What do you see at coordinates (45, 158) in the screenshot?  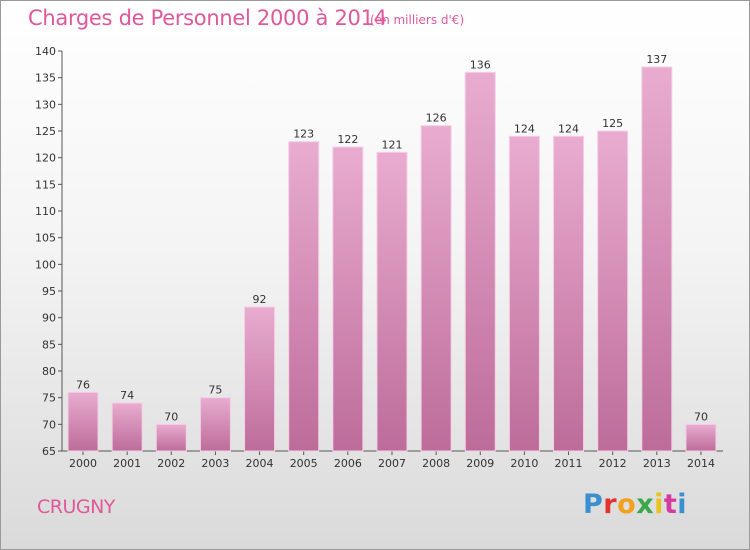 I see `y-tick-label: 120` at bounding box center [45, 158].